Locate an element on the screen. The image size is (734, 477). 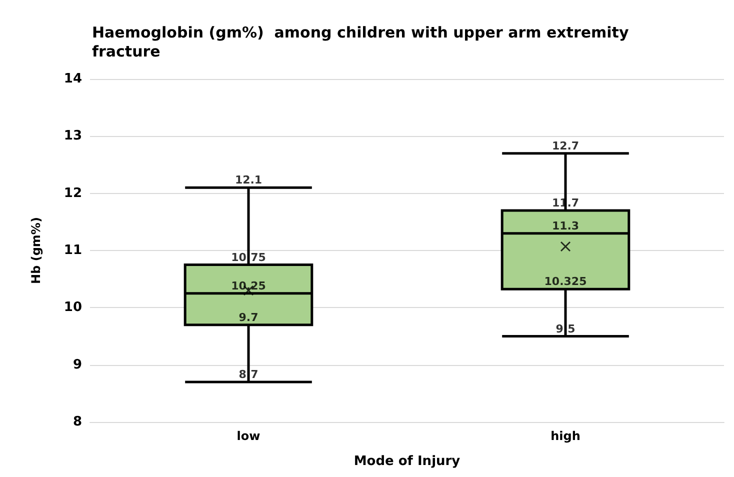
chart-title: Haemoglobin (gm%) among children with upper arm extremity fracture is located at coordinates (363, 42).